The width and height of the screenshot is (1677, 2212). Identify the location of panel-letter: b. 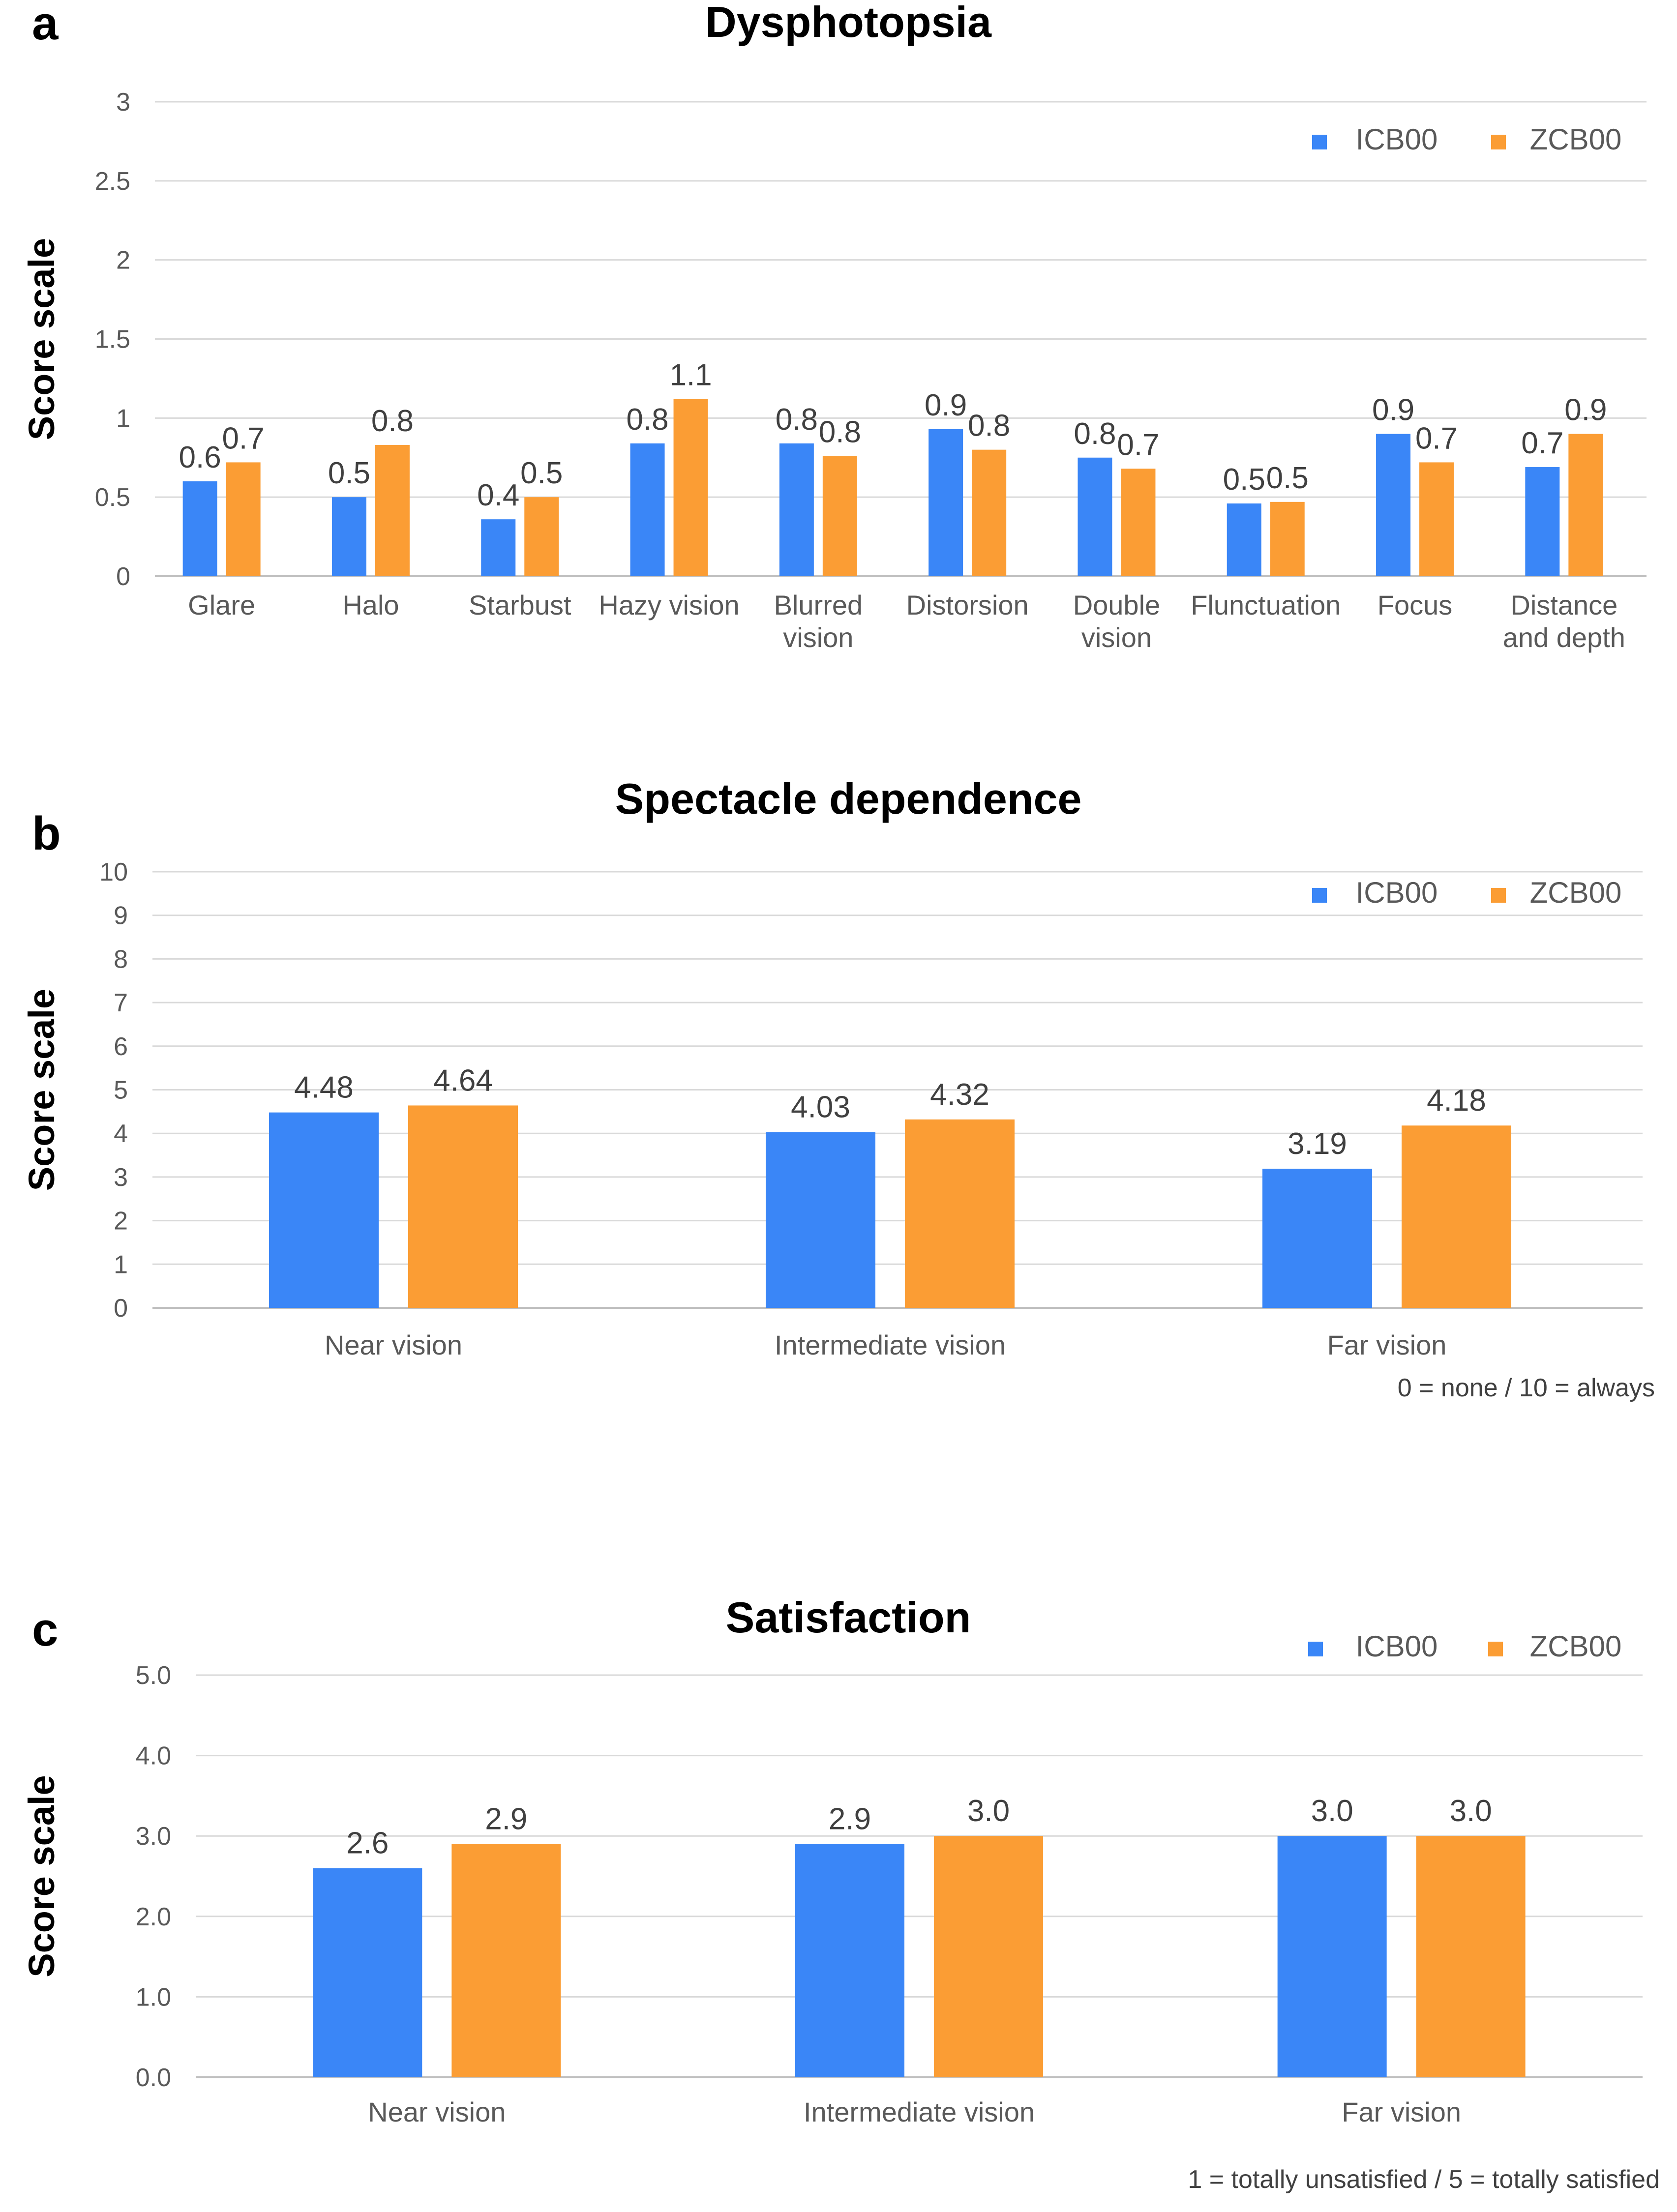
(46, 833).